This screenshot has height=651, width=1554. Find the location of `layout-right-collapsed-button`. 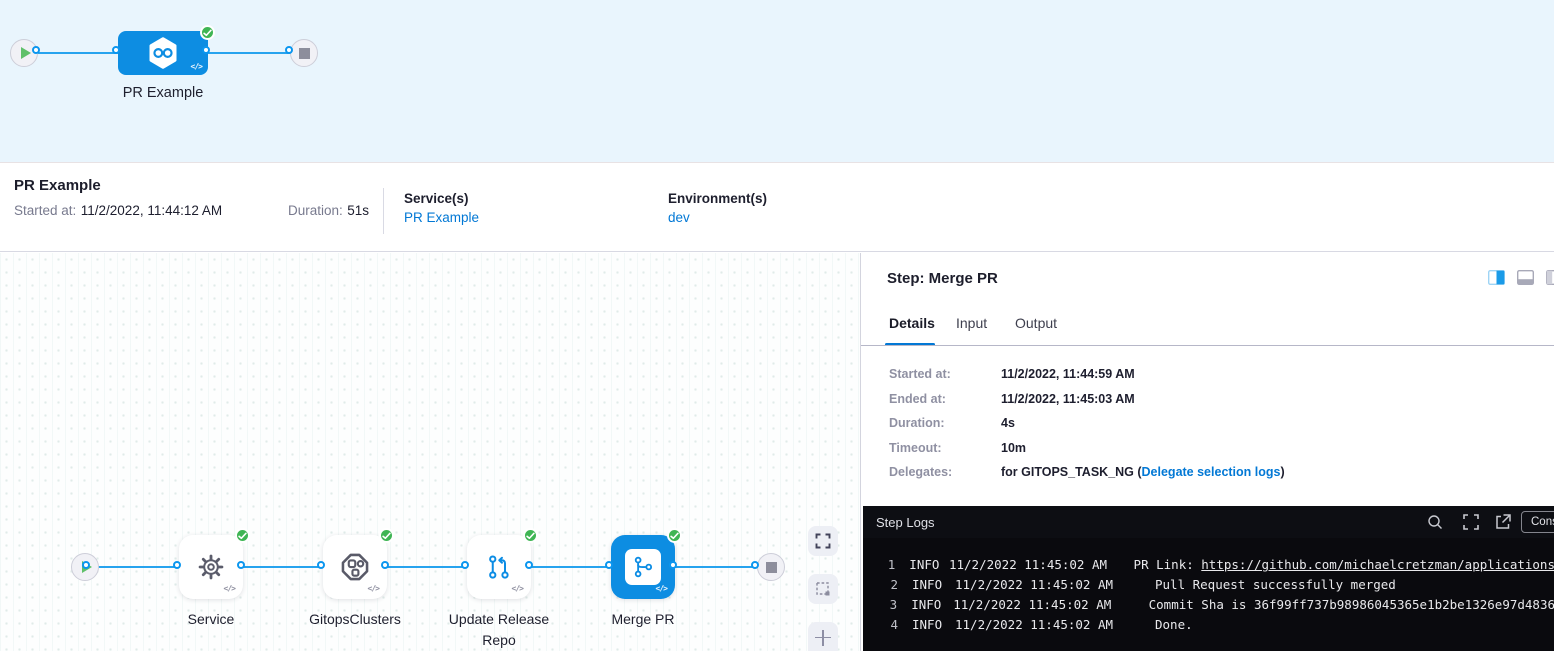

layout-right-collapsed-button is located at coordinates (1550, 277).